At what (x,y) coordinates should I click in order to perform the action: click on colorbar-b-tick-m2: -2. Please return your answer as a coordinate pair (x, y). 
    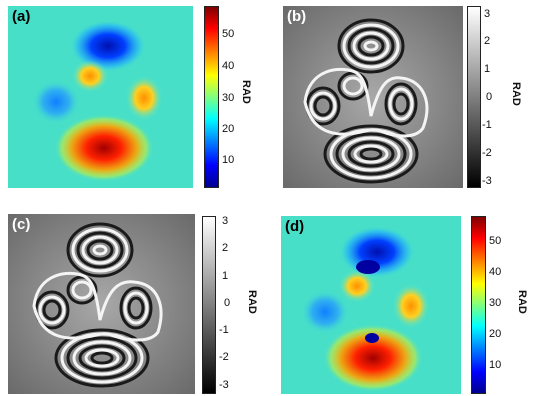
    Looking at the image, I should click on (487, 153).